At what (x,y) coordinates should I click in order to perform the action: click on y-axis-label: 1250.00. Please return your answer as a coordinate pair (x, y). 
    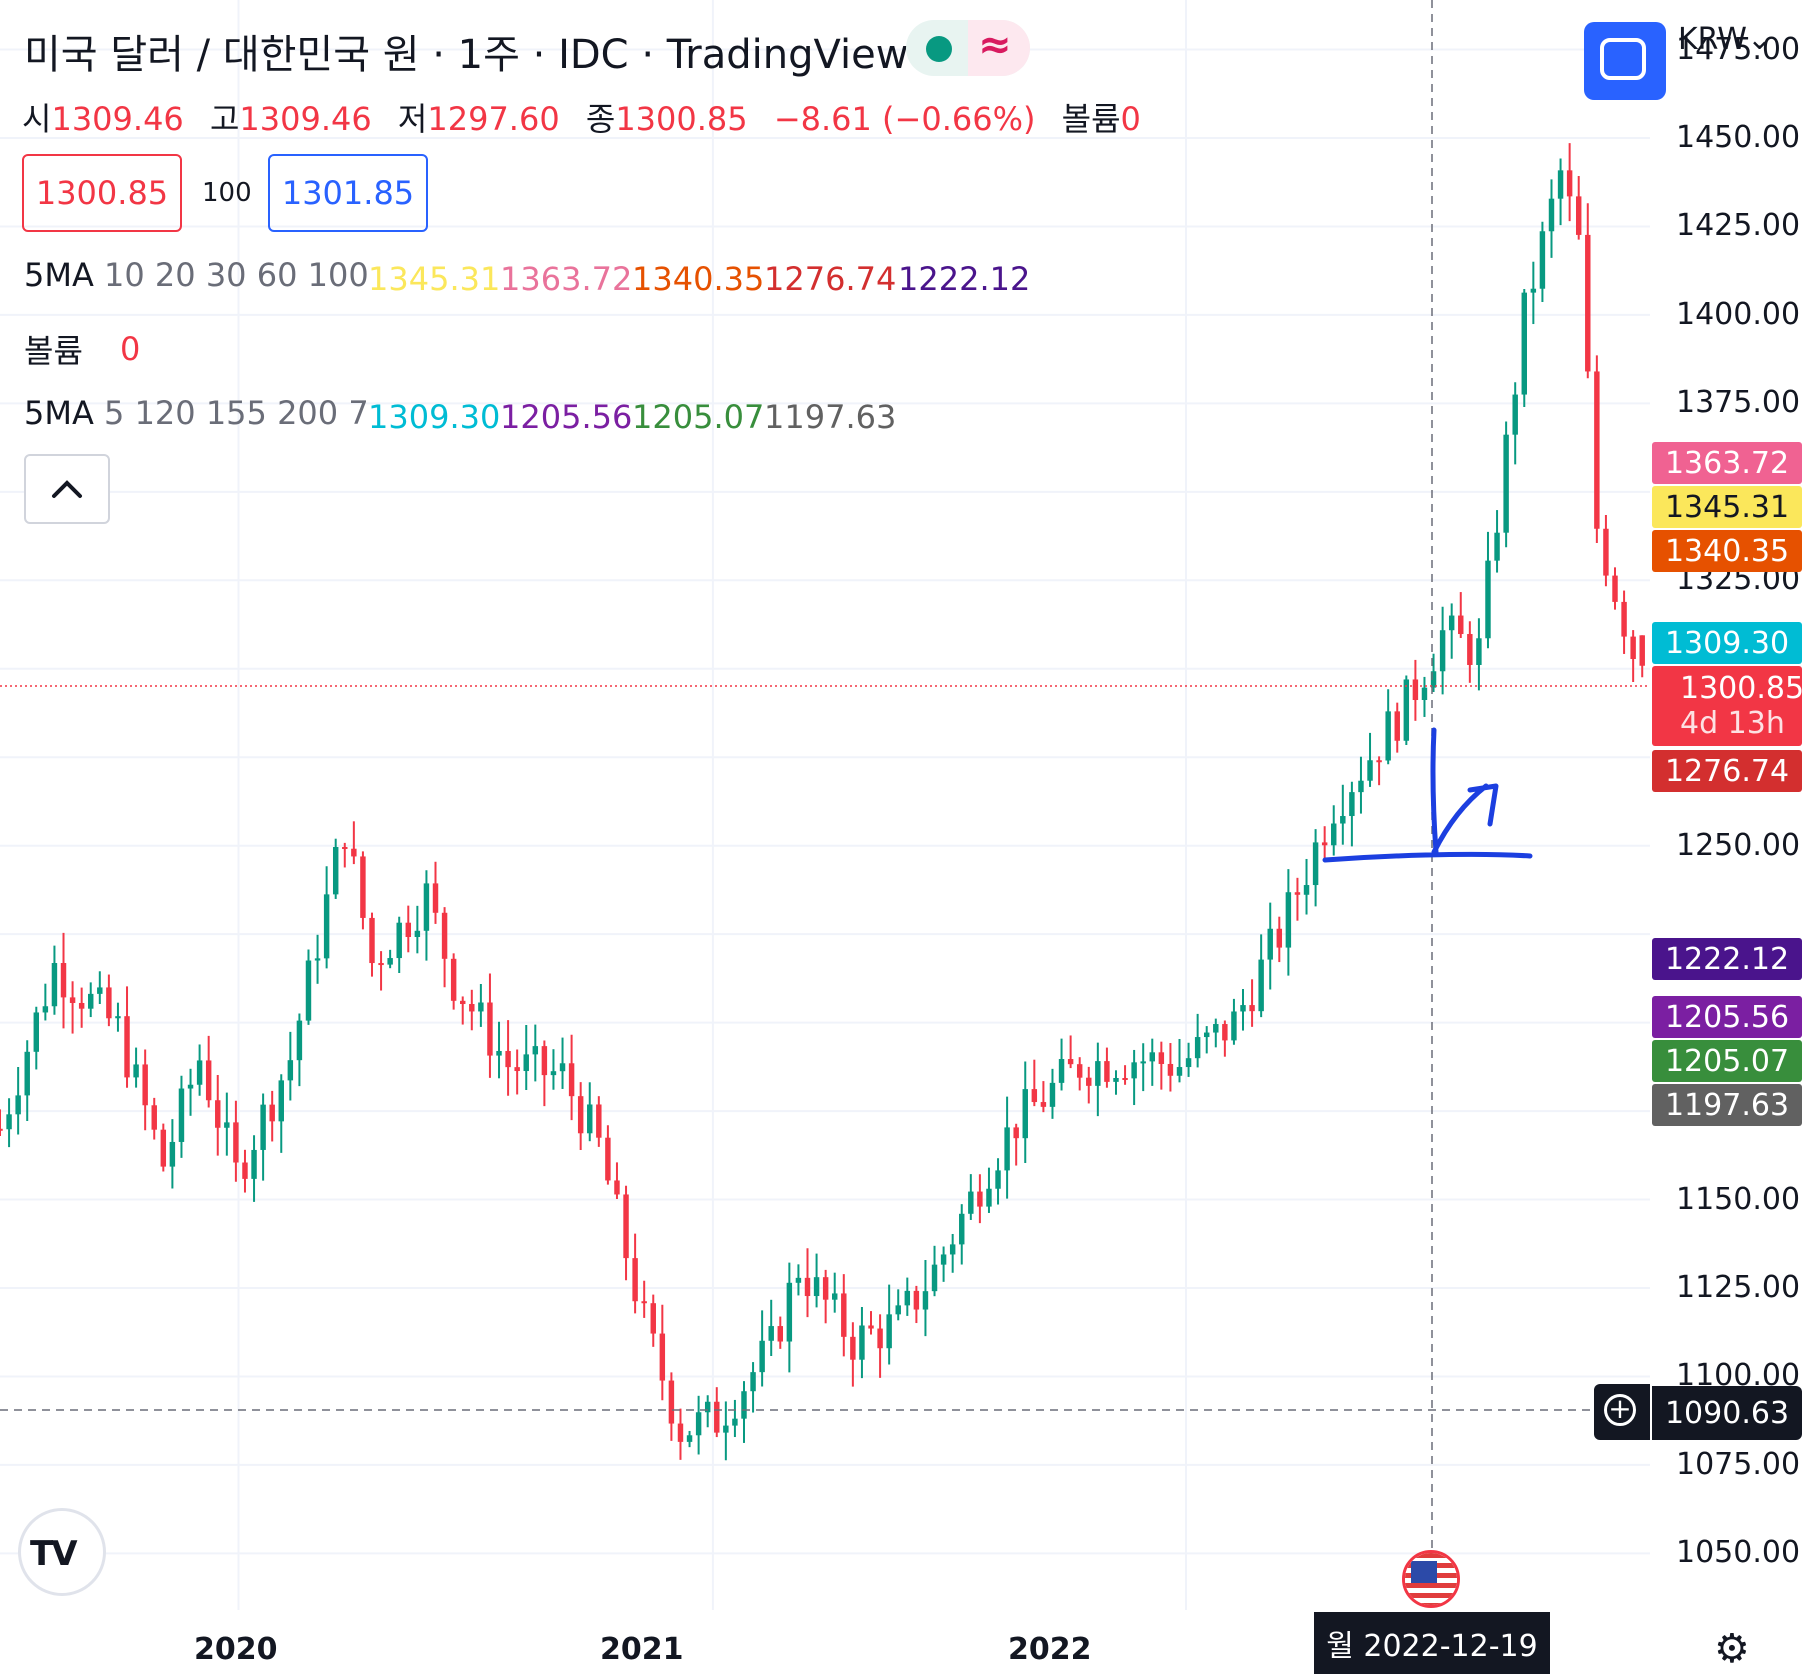
    Looking at the image, I should click on (1738, 845).